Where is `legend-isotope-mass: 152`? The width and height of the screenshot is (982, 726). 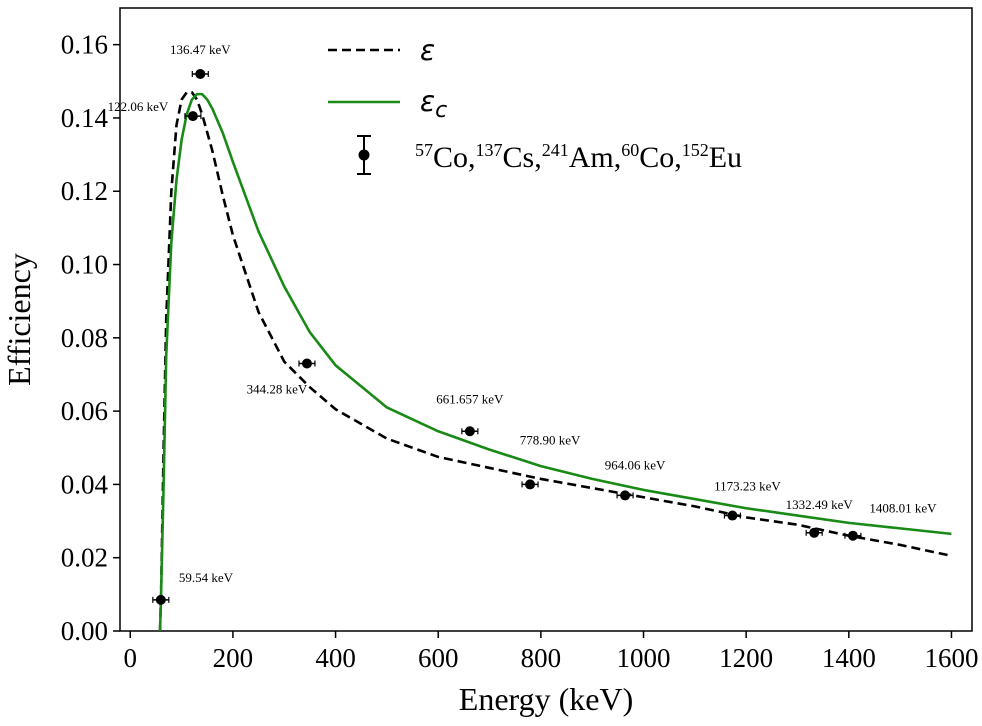 legend-isotope-mass: 152 is located at coordinates (695, 150).